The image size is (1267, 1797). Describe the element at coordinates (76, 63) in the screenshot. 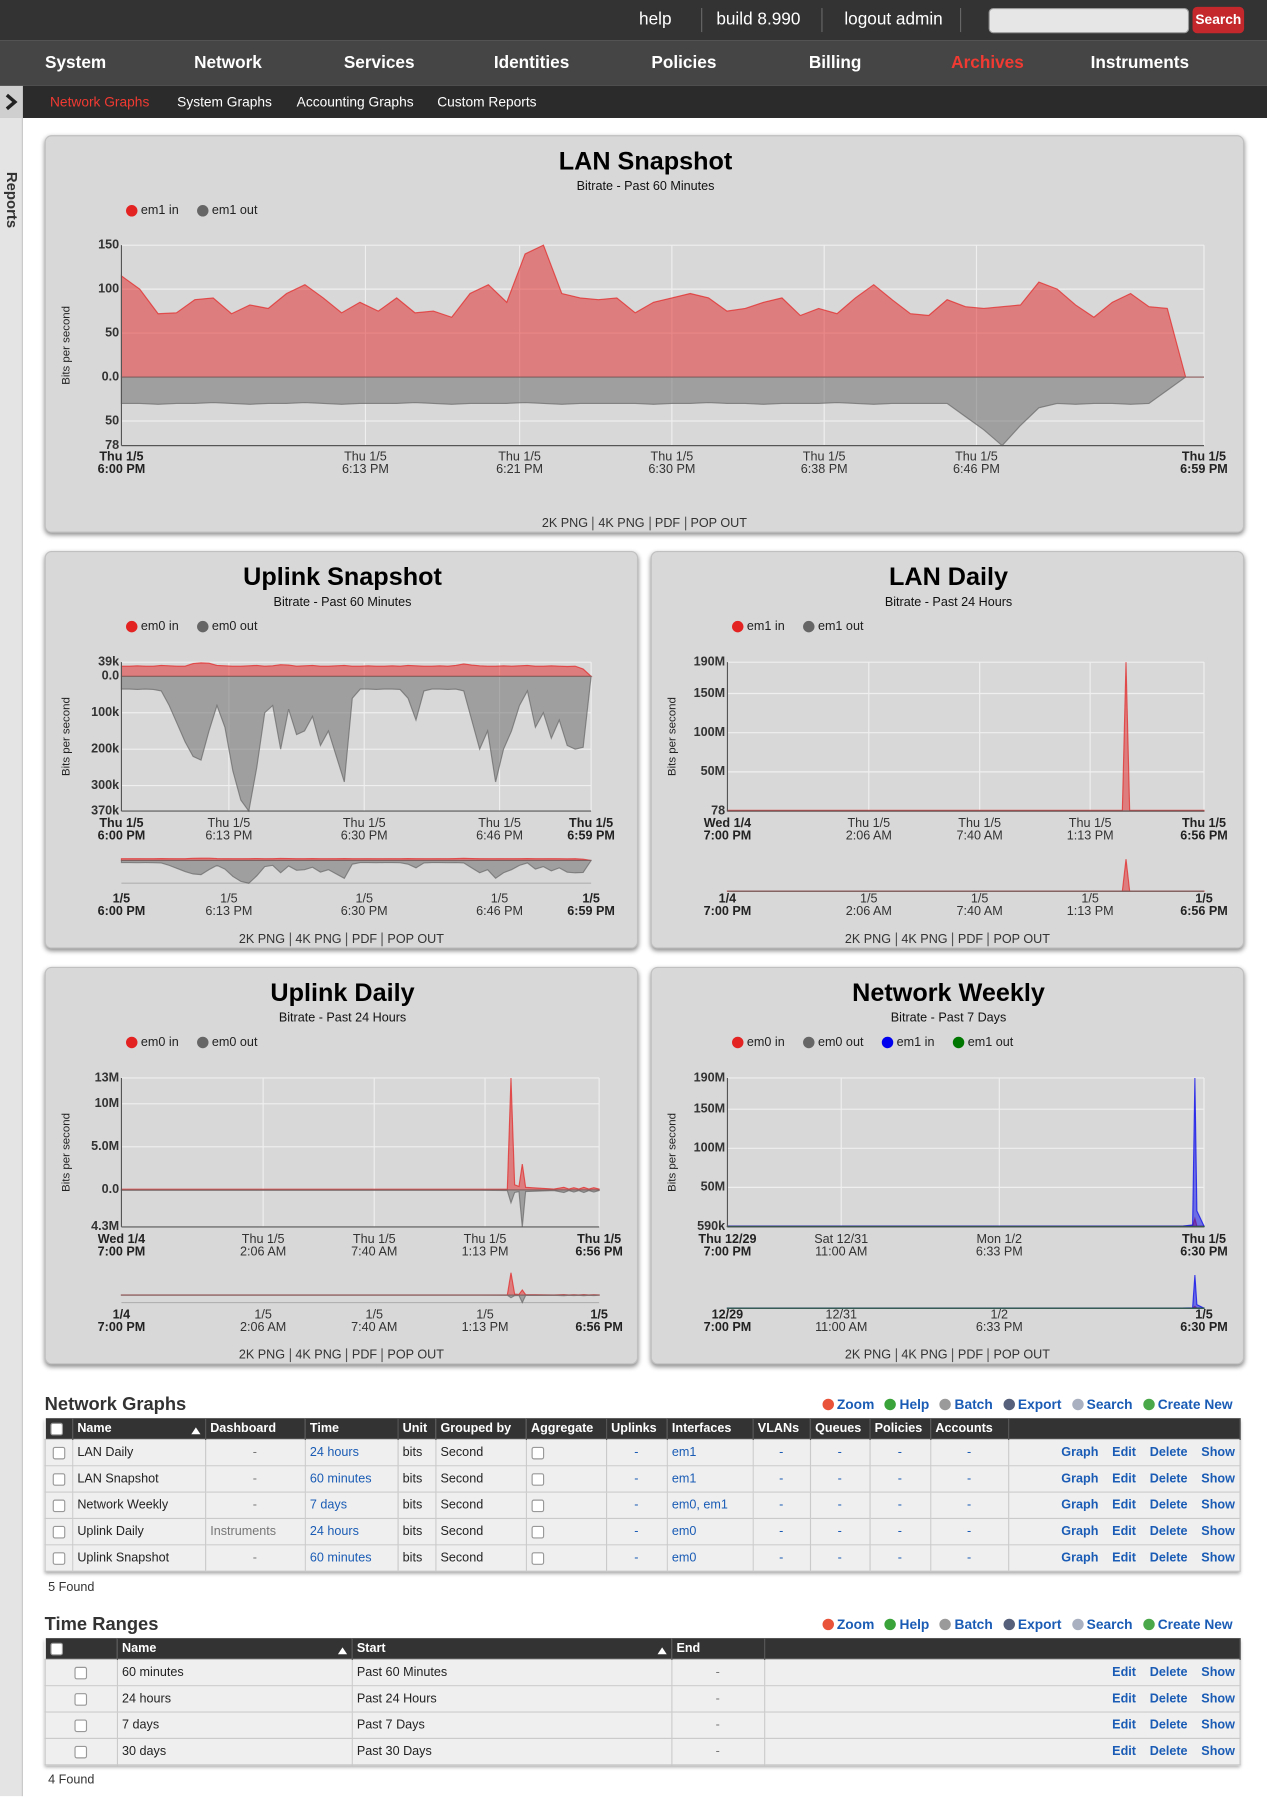

I see `nav-item: System` at that location.